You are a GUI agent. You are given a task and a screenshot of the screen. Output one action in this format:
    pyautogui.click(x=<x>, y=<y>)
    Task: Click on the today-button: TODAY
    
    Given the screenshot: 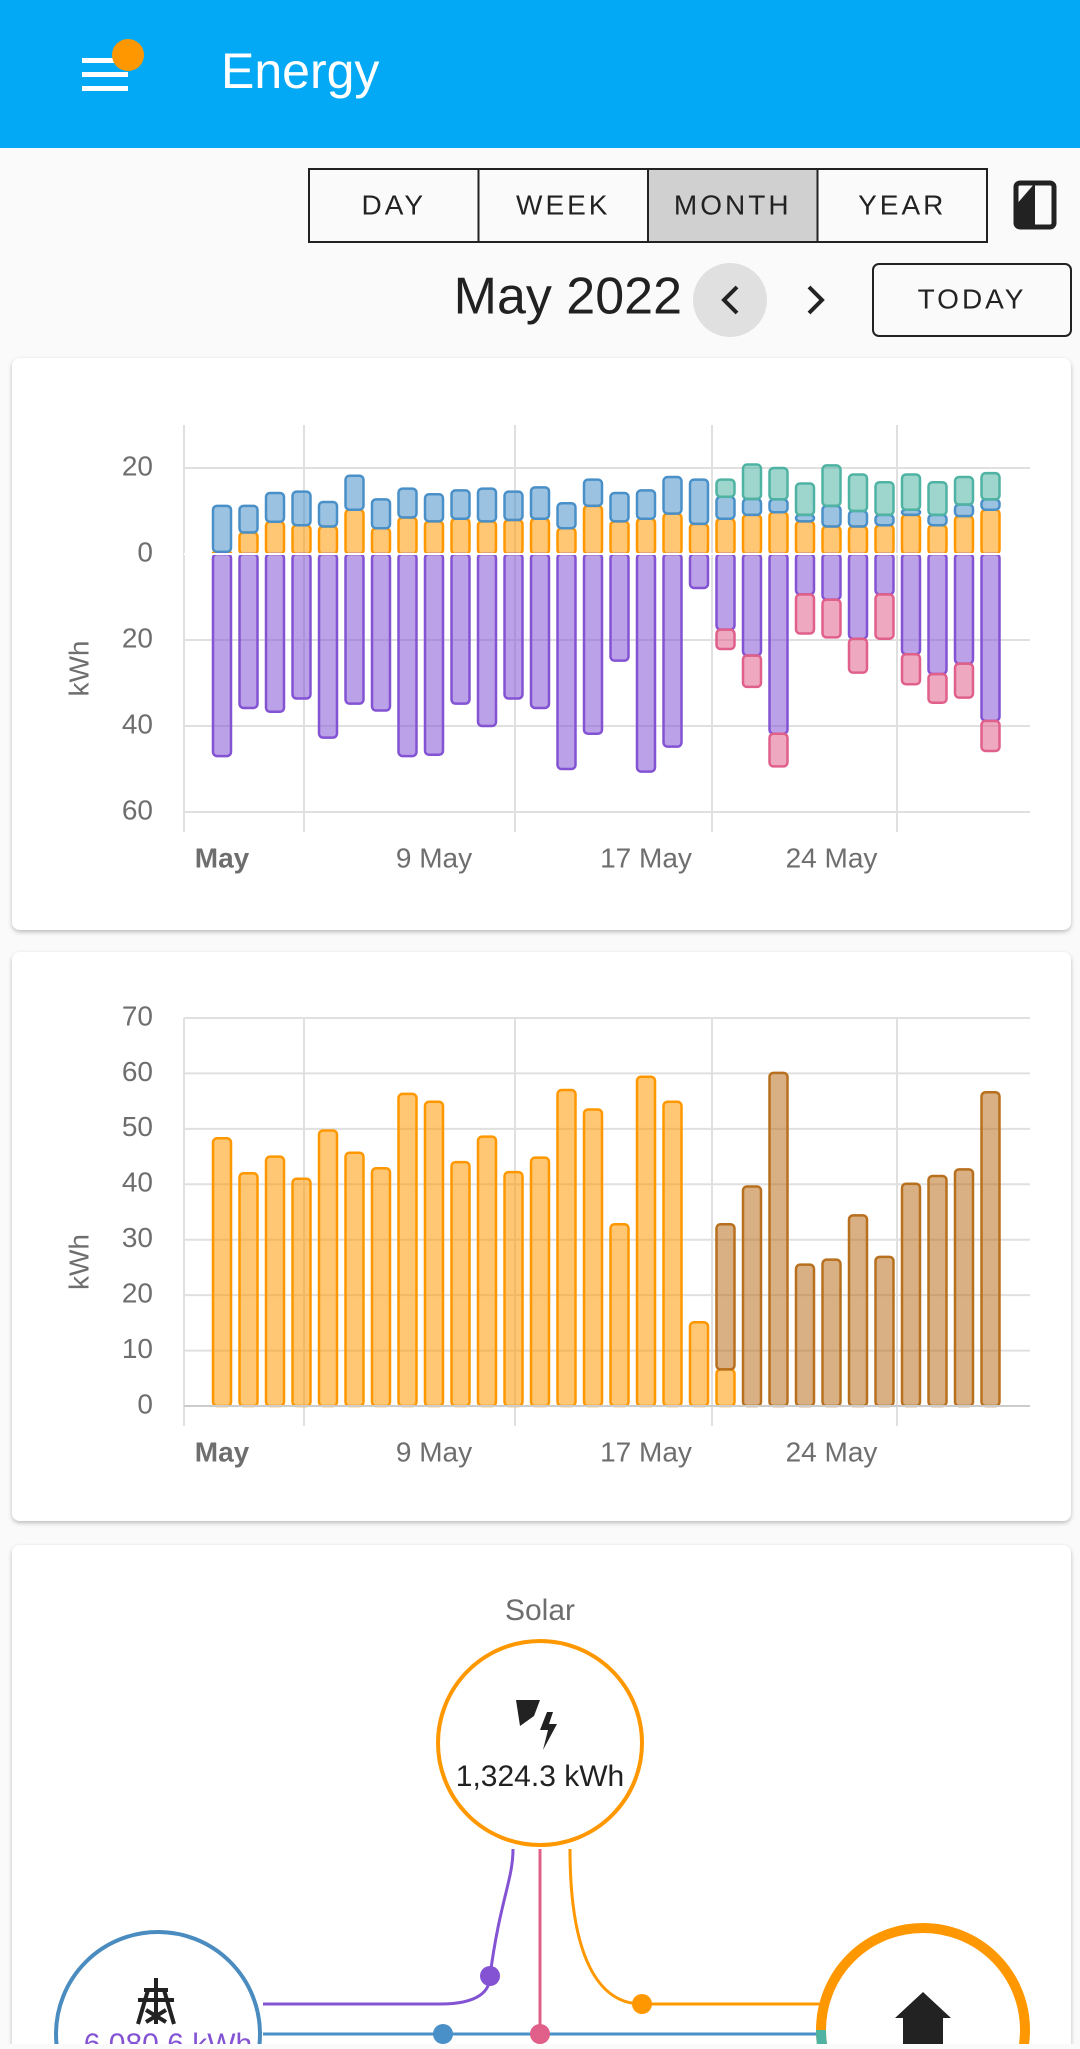 What is the action you would take?
    pyautogui.click(x=972, y=300)
    